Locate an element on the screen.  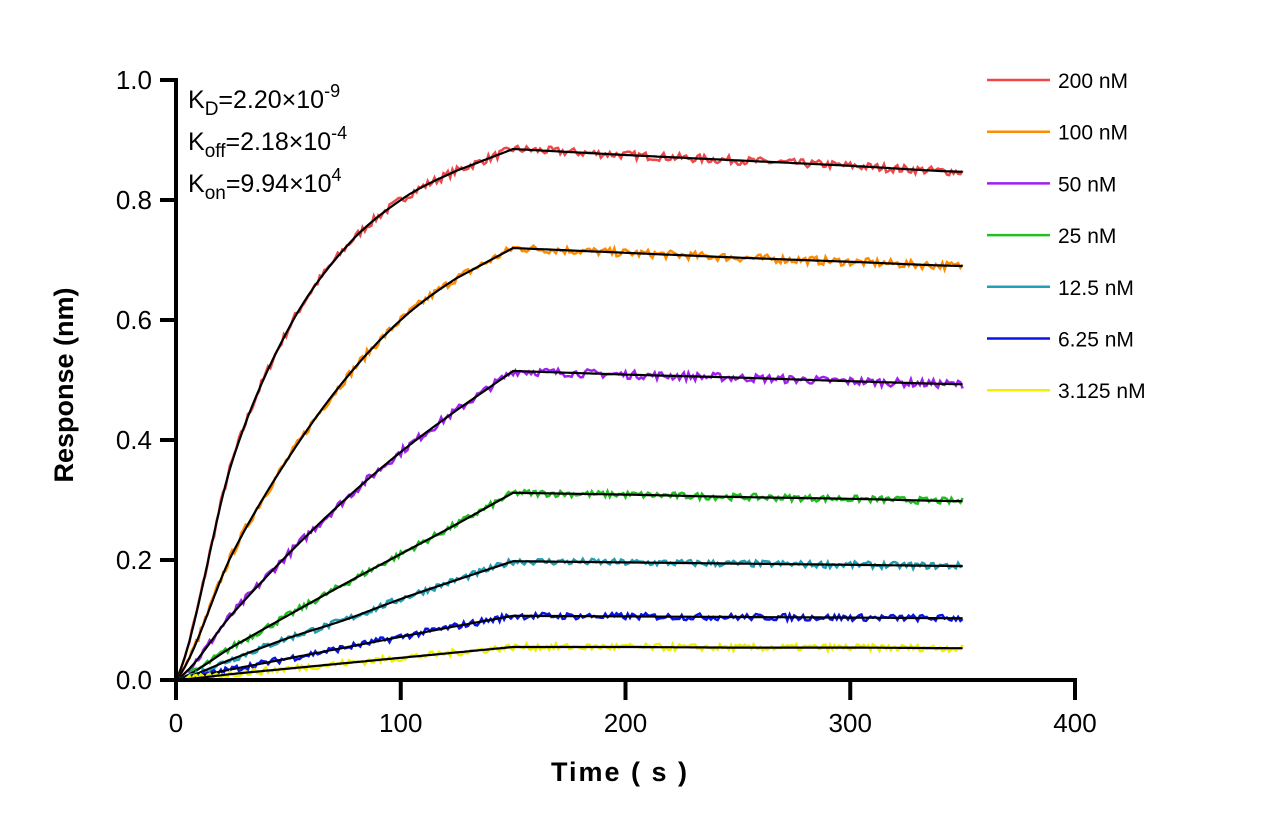
series-3.125-nM-fit is located at coordinates (569, 663).